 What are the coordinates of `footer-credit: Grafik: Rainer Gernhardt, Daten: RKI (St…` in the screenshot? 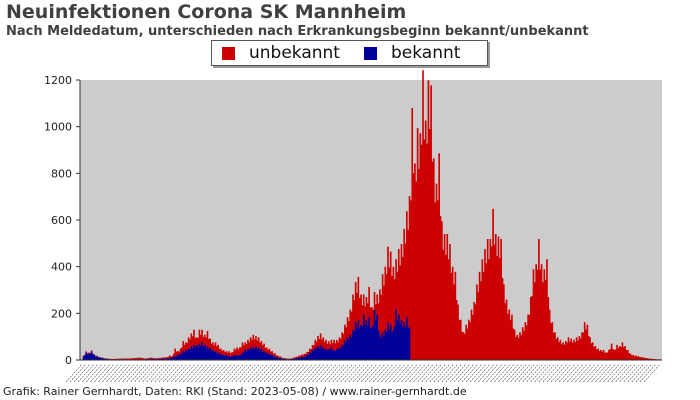 It's located at (235, 391).